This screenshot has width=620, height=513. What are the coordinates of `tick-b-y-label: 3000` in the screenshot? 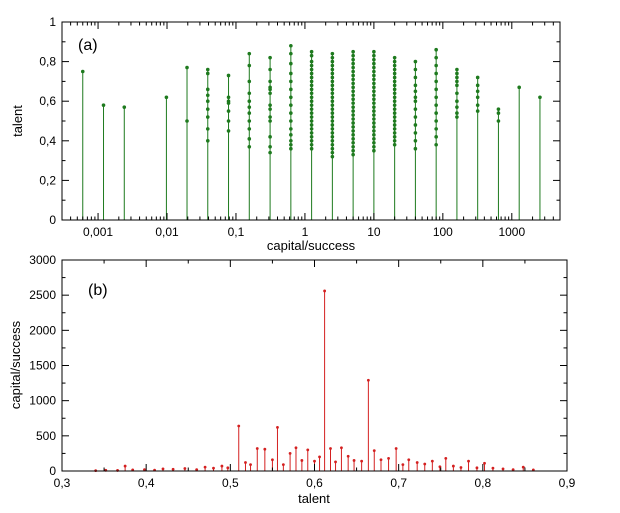 It's located at (42, 260).